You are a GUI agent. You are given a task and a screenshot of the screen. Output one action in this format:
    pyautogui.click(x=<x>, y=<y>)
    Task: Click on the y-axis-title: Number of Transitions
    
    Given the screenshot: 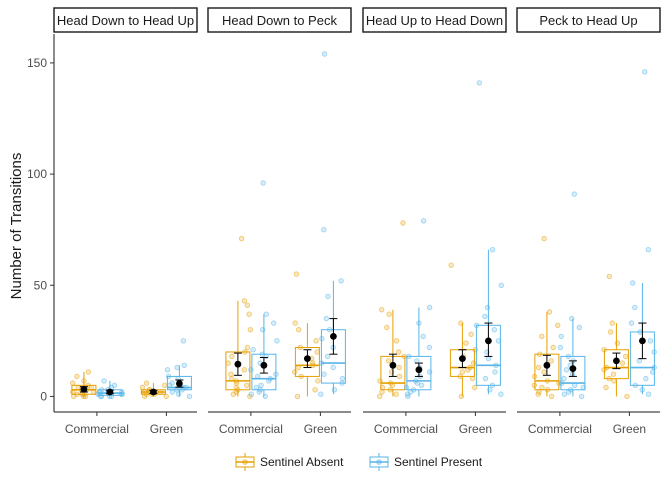 What is the action you would take?
    pyautogui.click(x=16, y=226)
    